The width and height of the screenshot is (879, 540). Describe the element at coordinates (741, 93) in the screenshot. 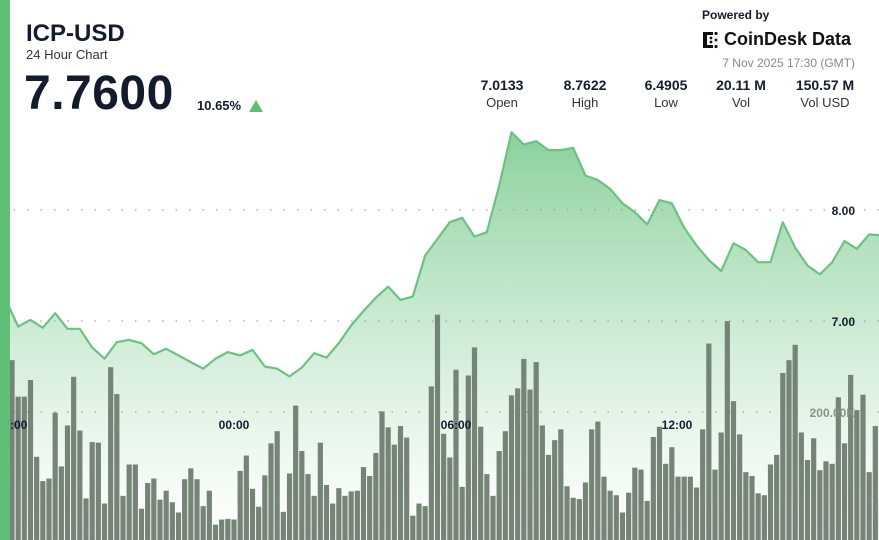

I see `stat-vol: 20.11 M Vol` at that location.